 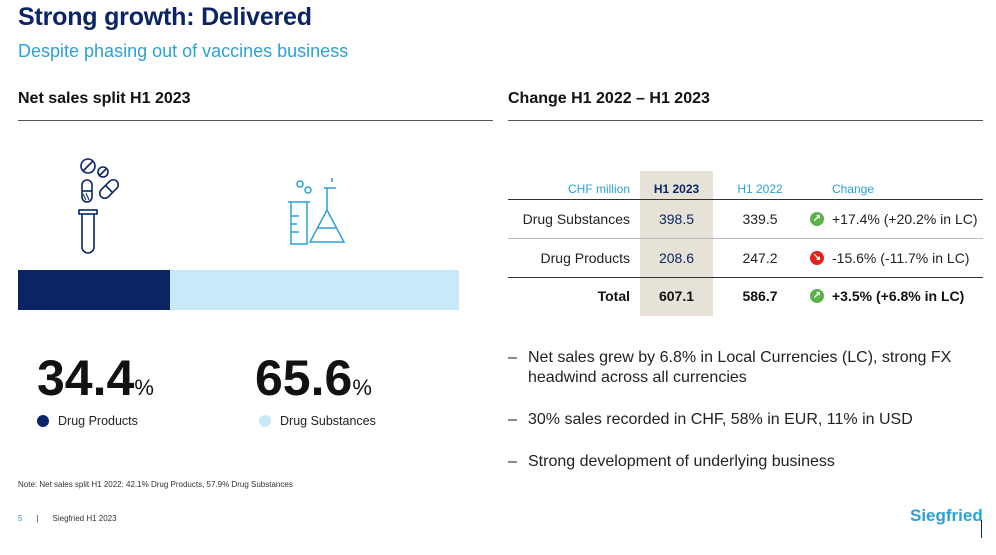 I want to click on lab-flask-icon, so click(x=317, y=211).